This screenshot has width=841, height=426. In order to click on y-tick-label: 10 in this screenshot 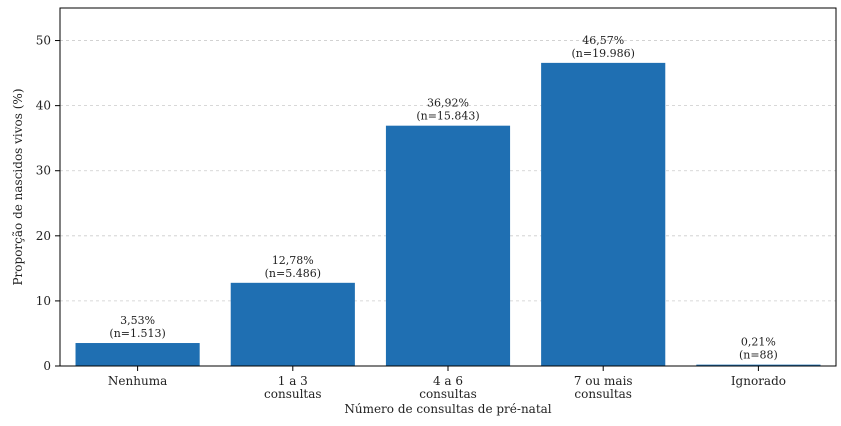, I will do `click(43, 301)`.